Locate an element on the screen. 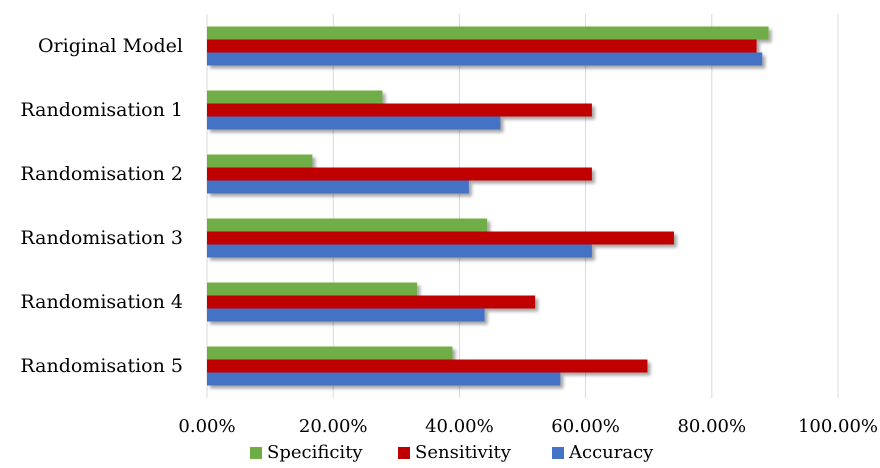  bar-randomisation-2-specificity is located at coordinates (260, 161).